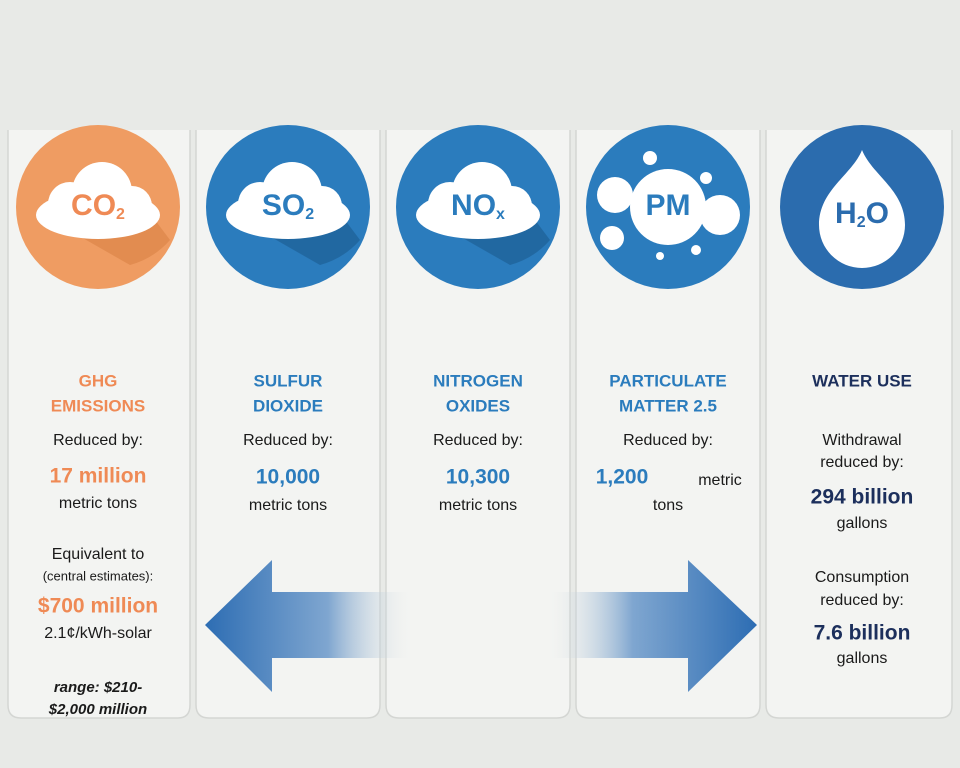 The image size is (960, 768). What do you see at coordinates (98, 476) in the screenshot?
I see `figure: 17 million` at bounding box center [98, 476].